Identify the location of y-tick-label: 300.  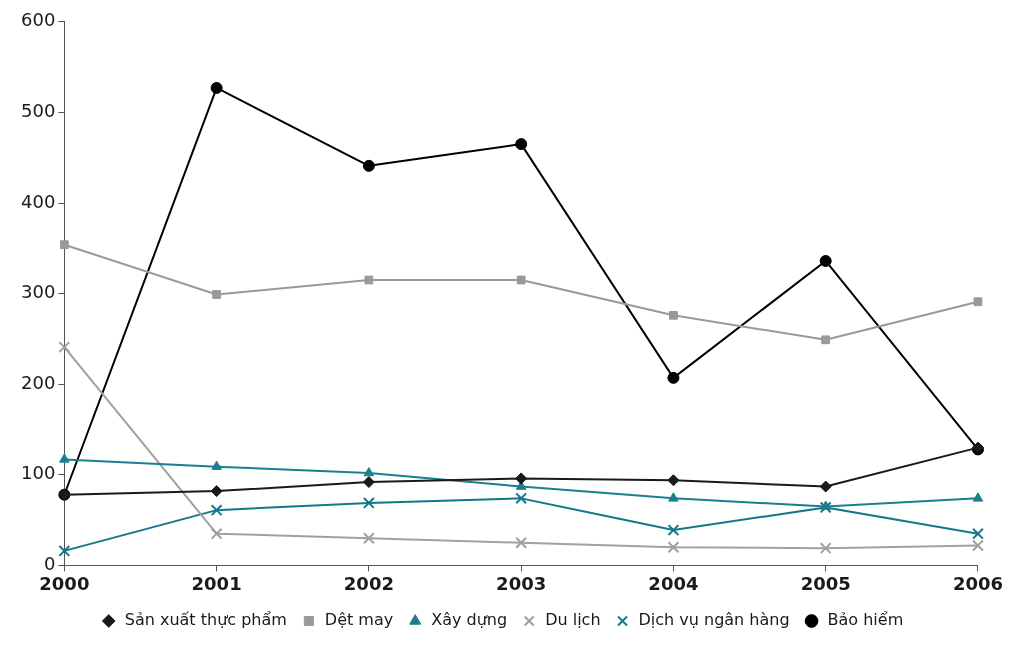
(38, 292).